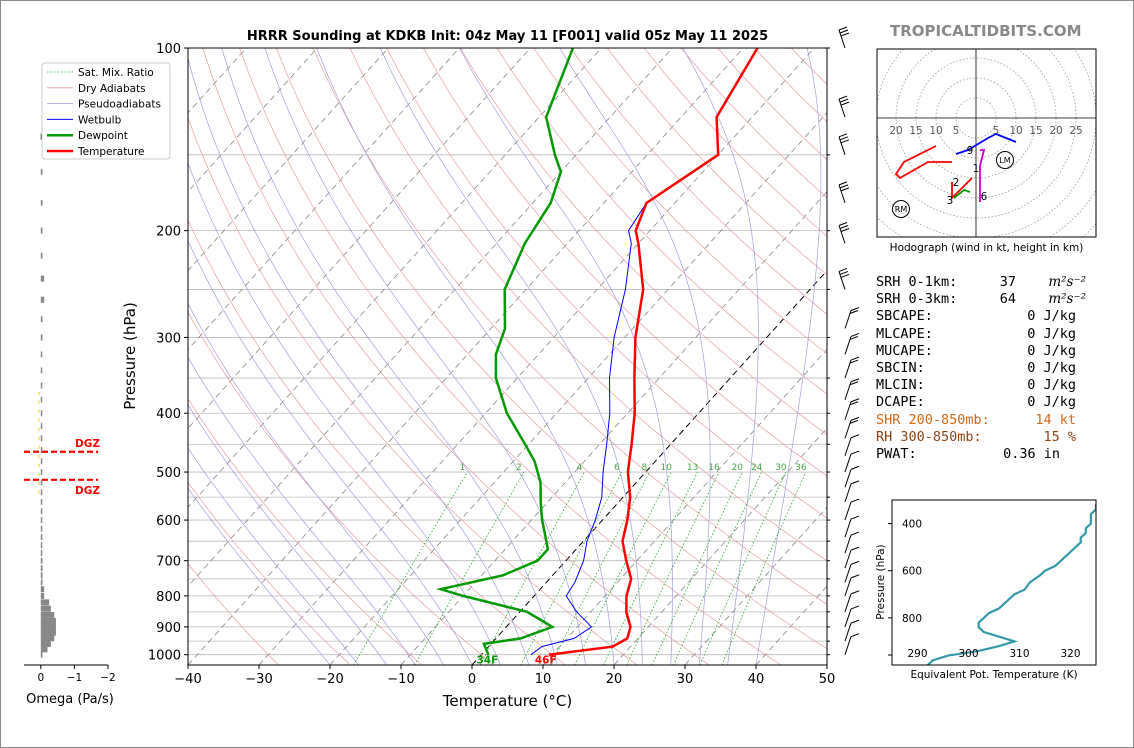 This screenshot has height=748, width=1134. I want to click on mixing-ratio-label: 4, so click(580, 468).